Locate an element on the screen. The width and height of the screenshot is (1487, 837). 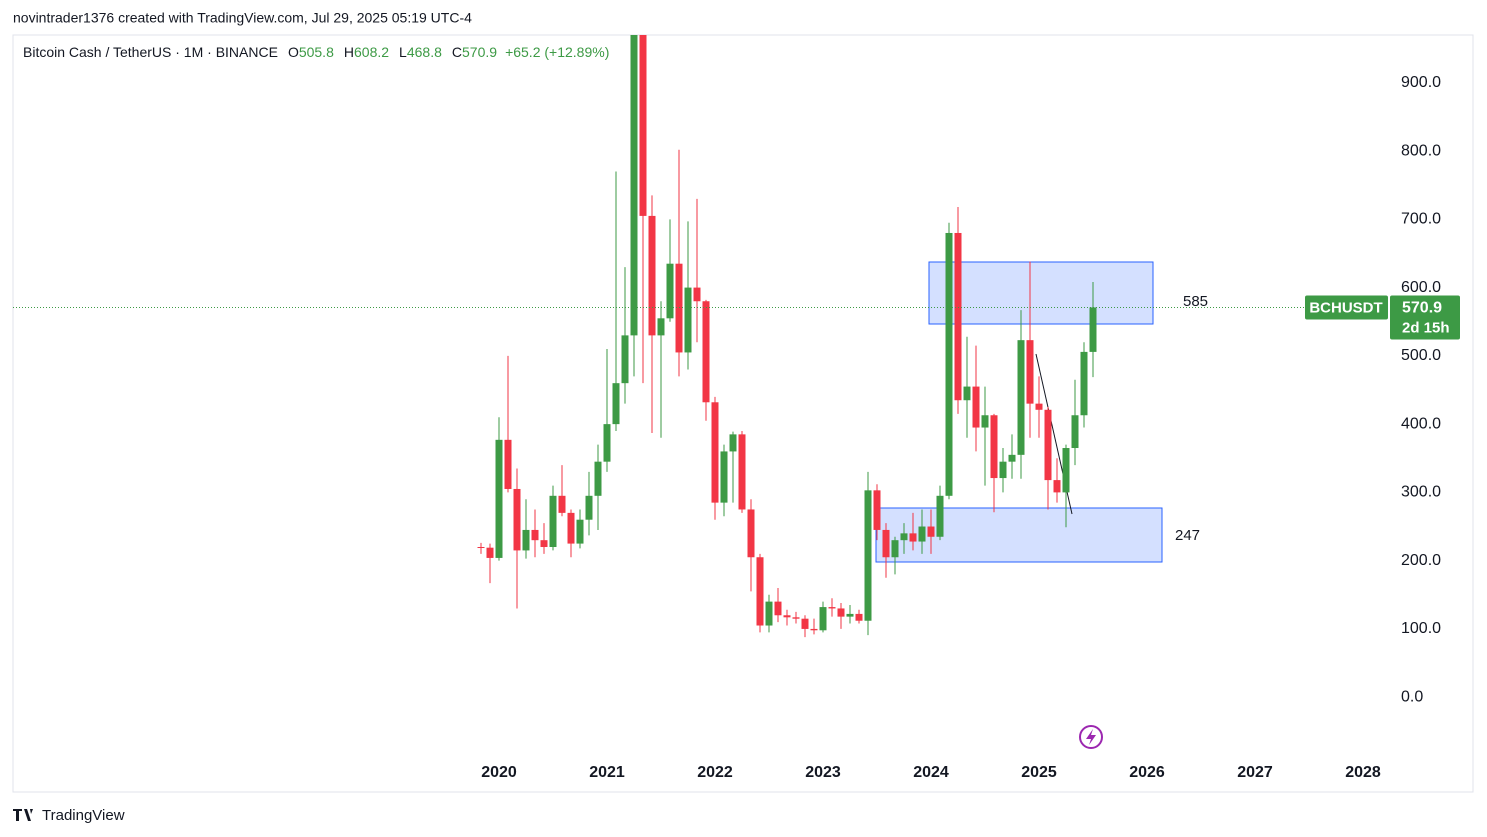
bolt-icon is located at coordinates (1091, 737).